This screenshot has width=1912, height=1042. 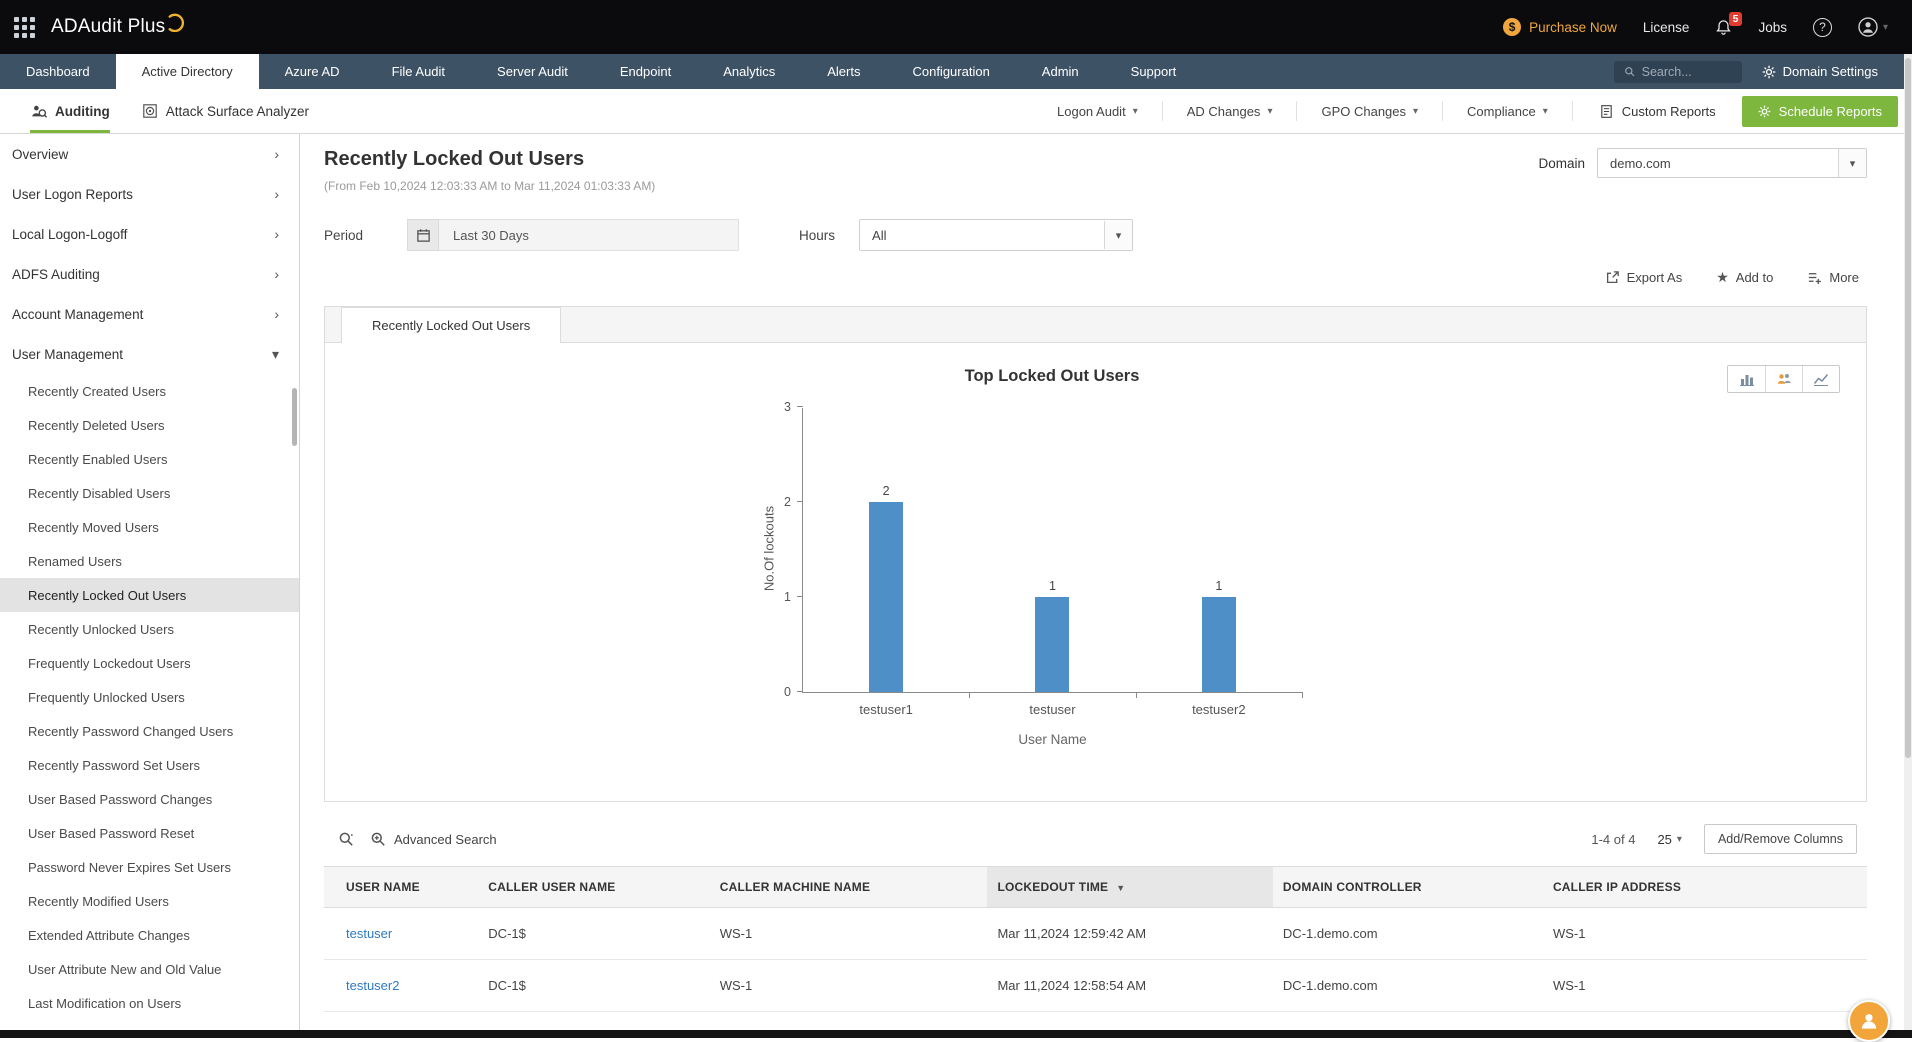 What do you see at coordinates (1772, 27) in the screenshot?
I see `jobs-link: Jobs` at bounding box center [1772, 27].